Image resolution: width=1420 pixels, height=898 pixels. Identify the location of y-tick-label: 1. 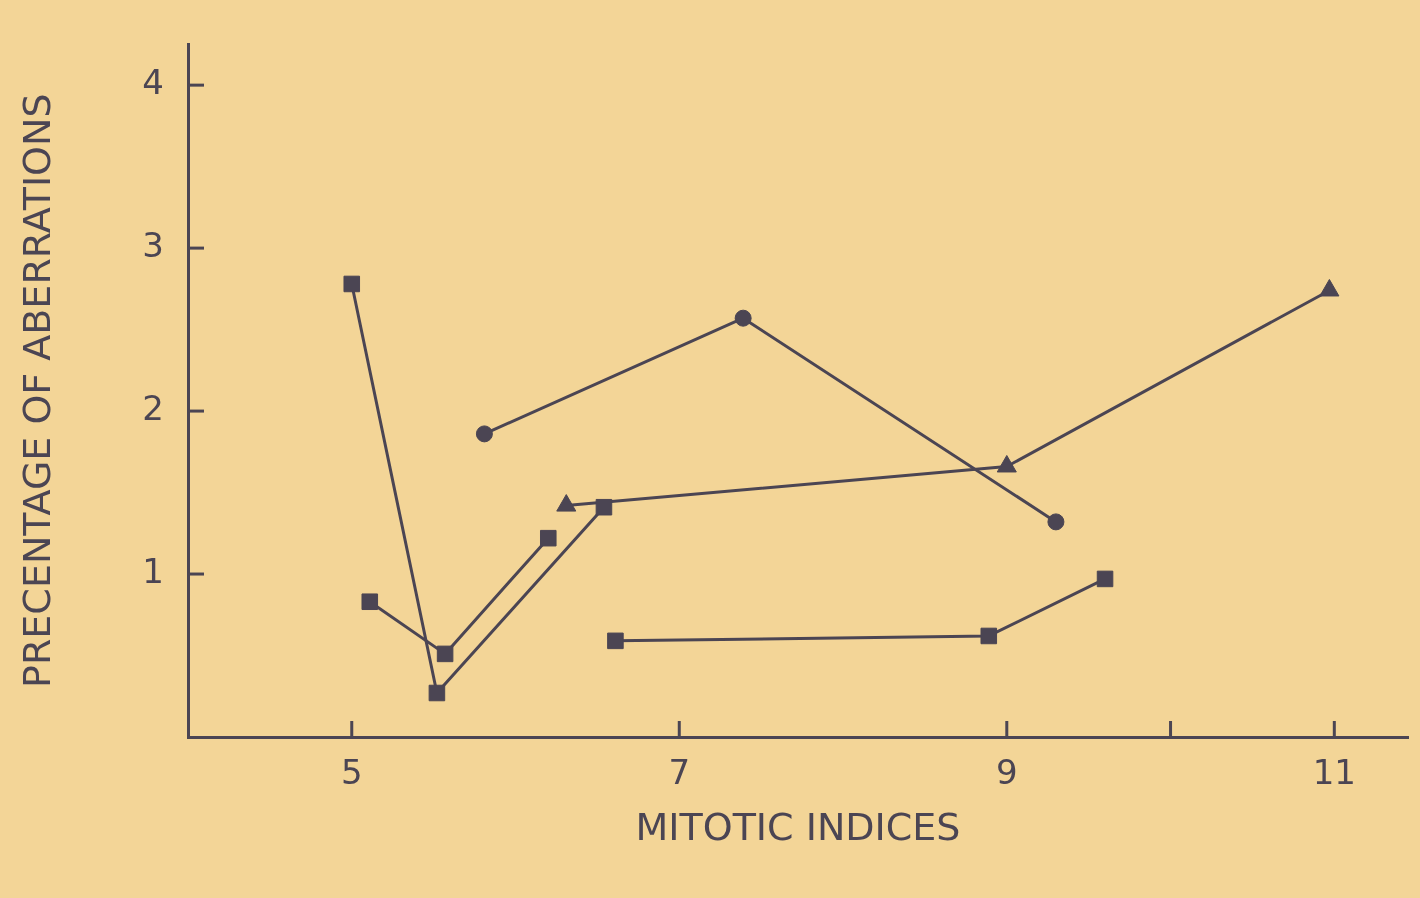
(153, 570).